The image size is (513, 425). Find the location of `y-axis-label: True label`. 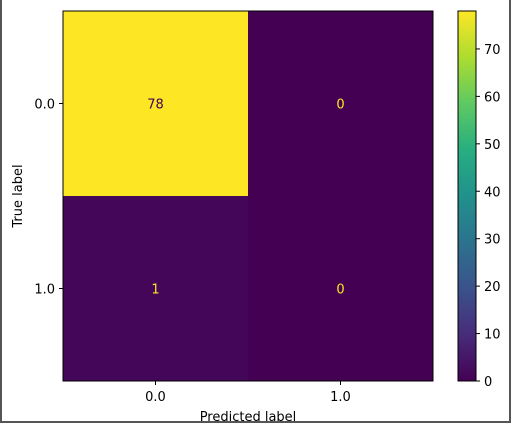

y-axis-label: True label is located at coordinates (18, 196).